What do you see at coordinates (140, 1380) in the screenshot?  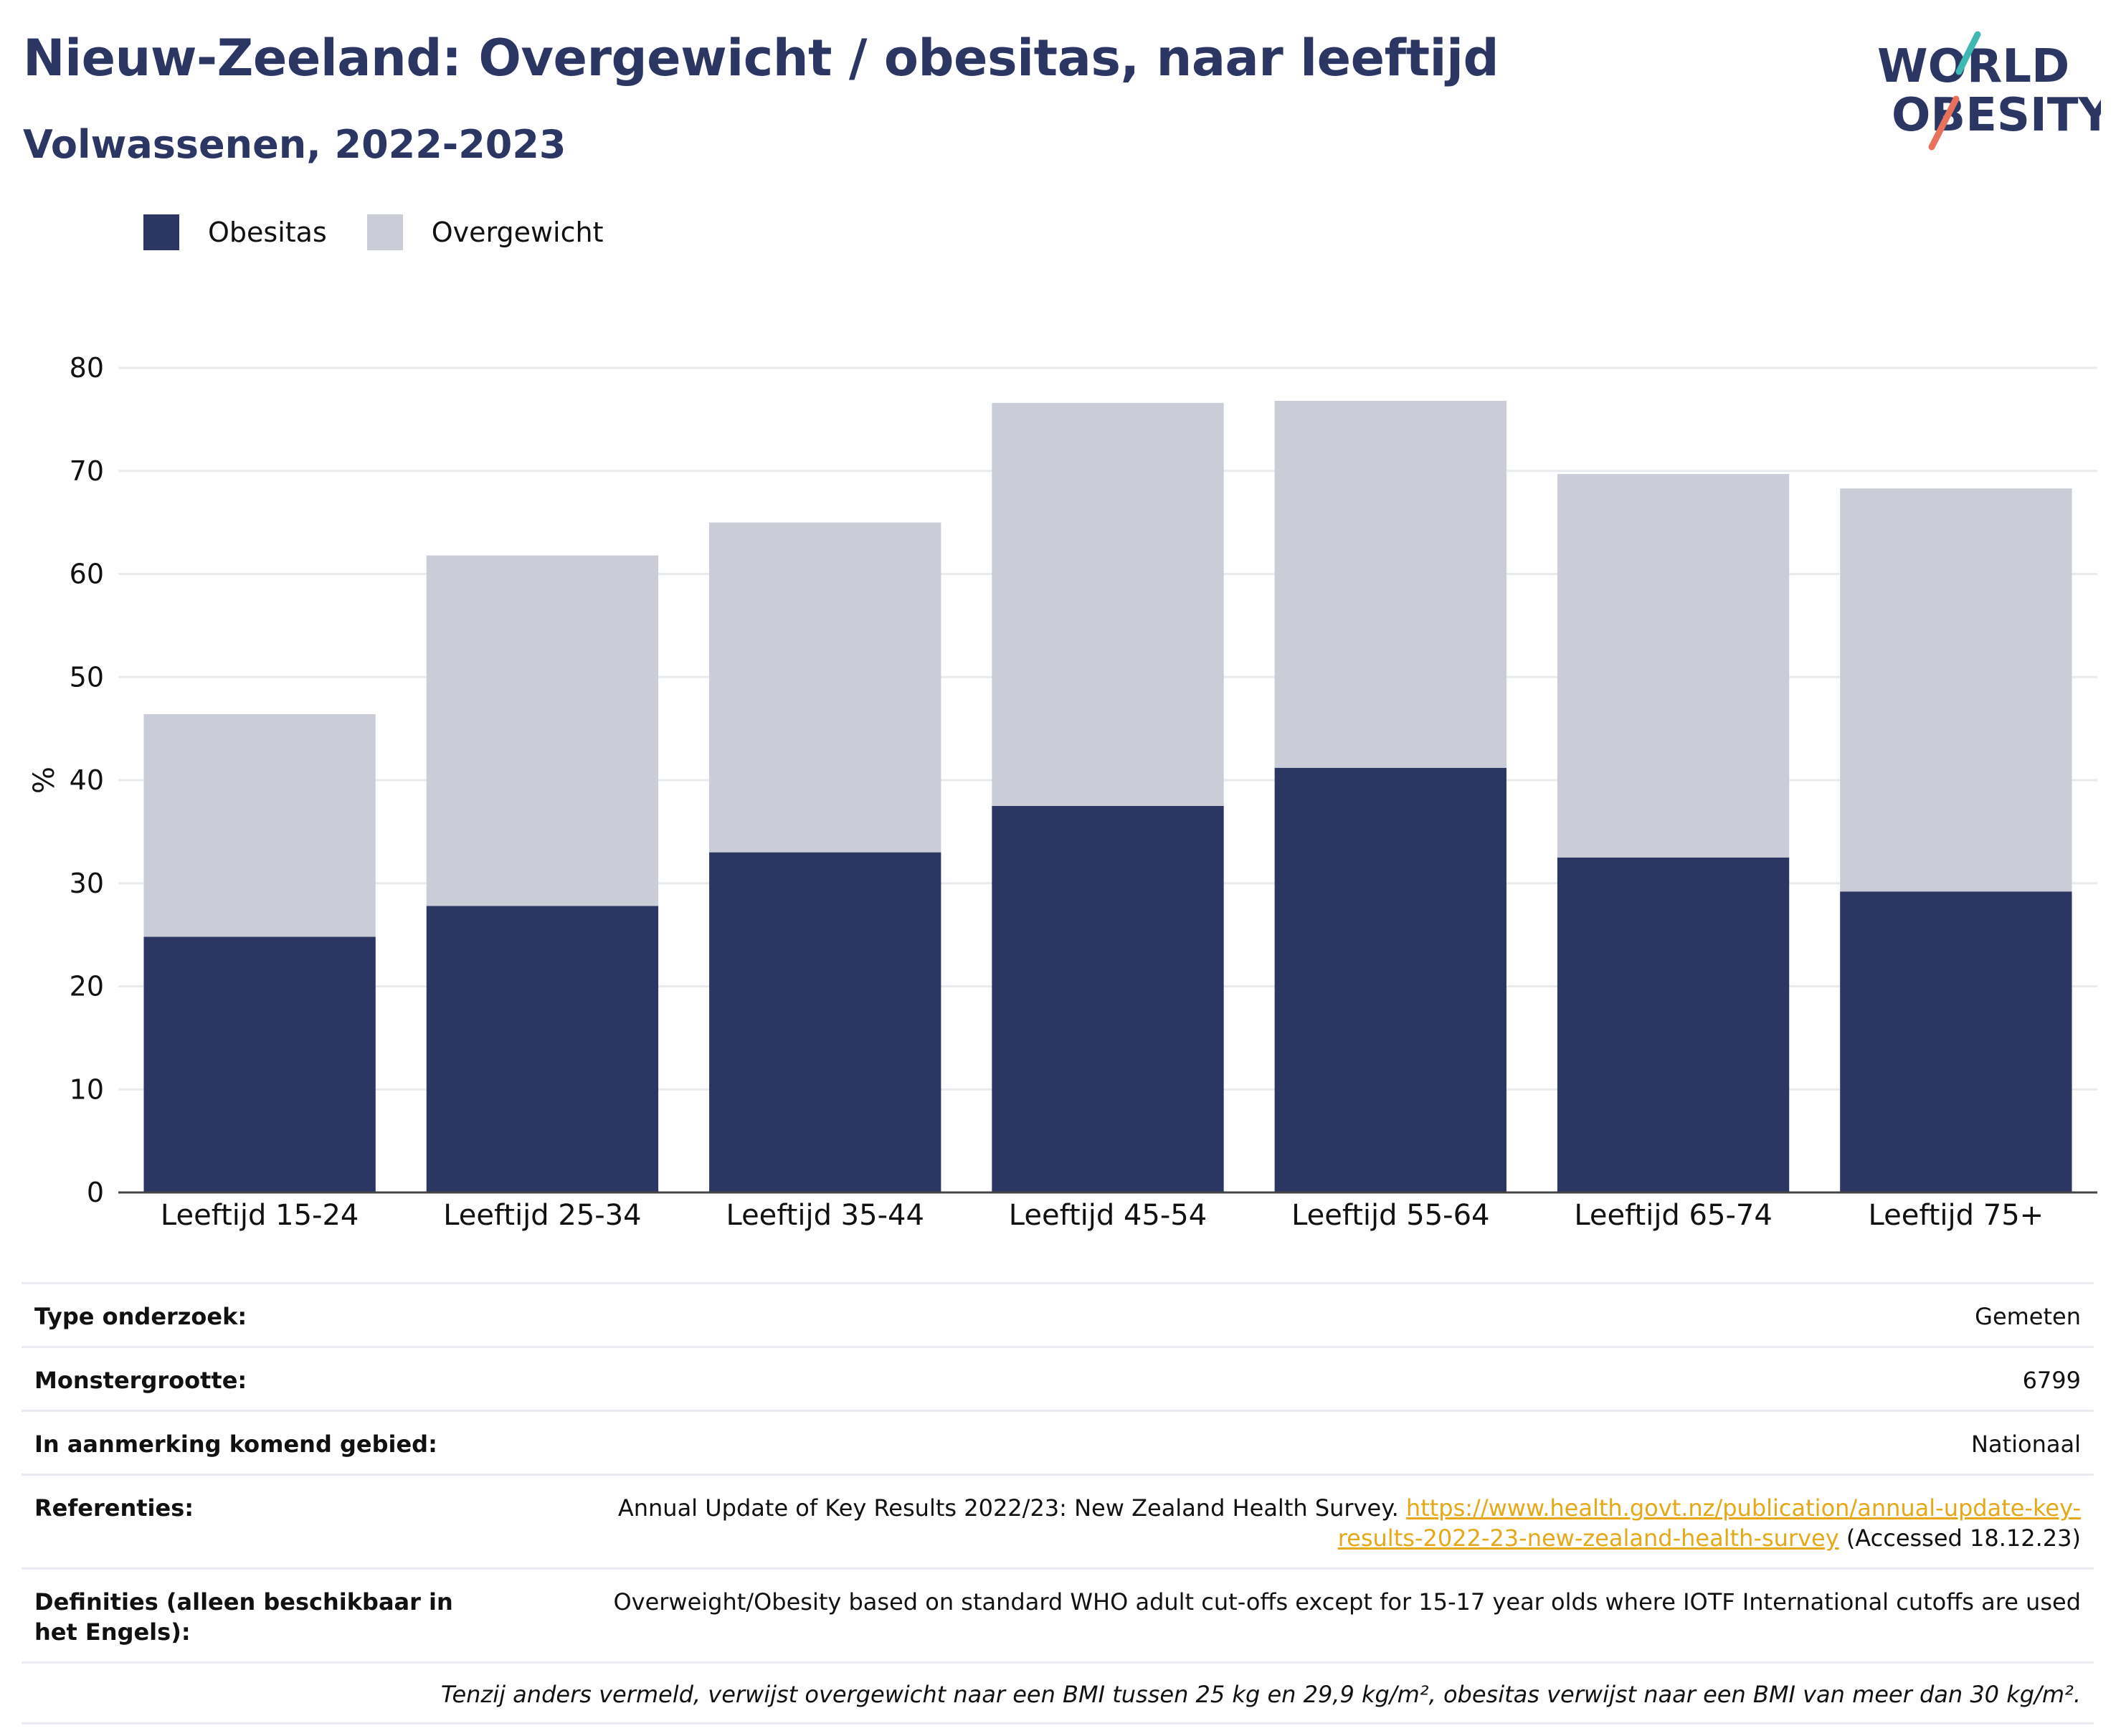 I see `meta-key: Monstergrootte:` at bounding box center [140, 1380].